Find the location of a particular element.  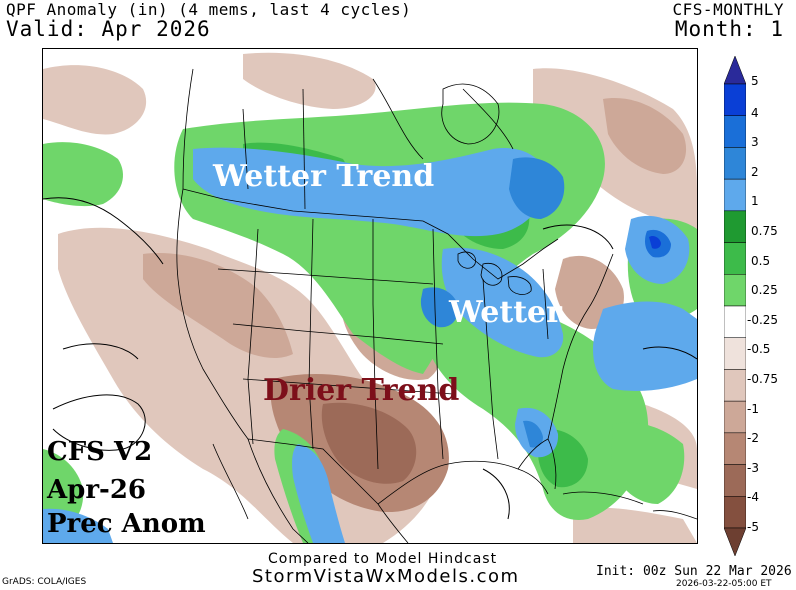

info-model-label: CFS V2 is located at coordinates (100, 452).